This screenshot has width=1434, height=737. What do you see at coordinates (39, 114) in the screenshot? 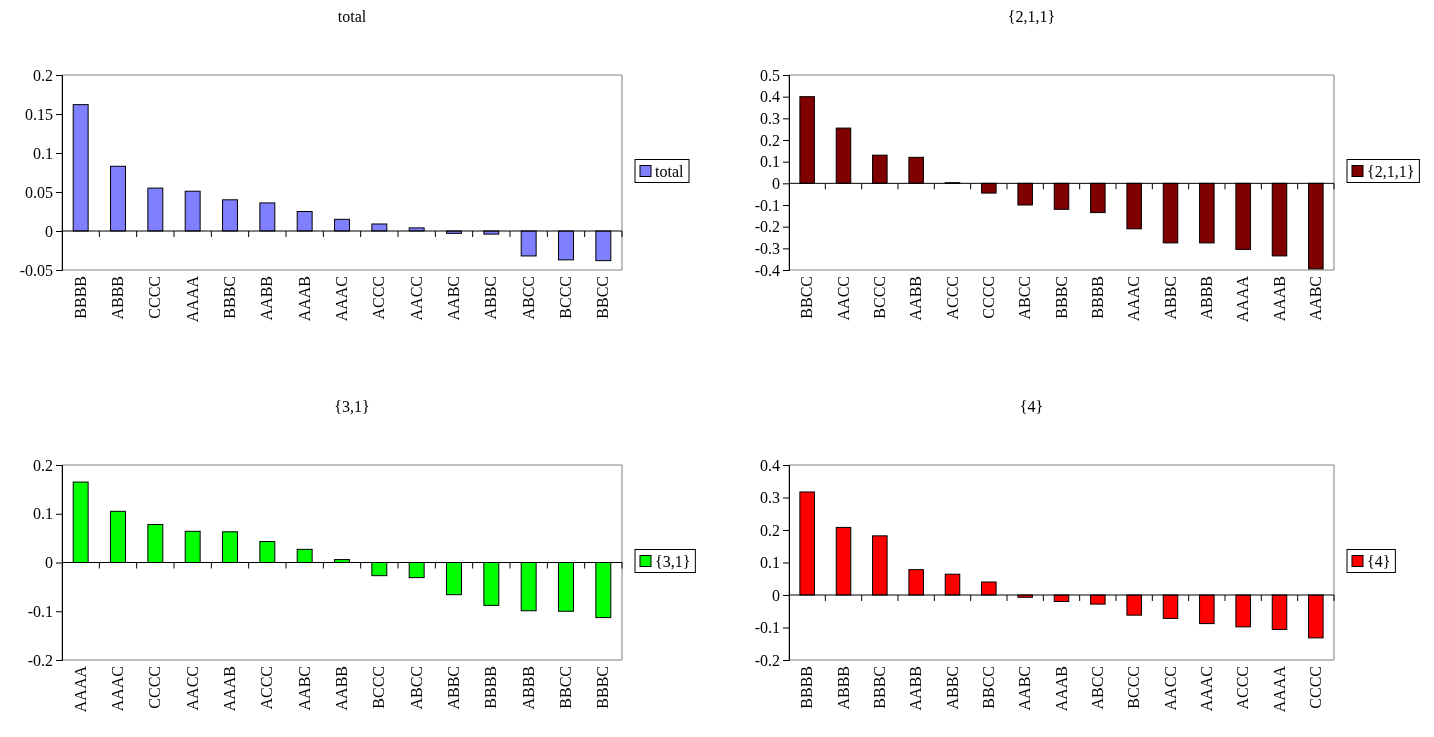
I see `y-tick-label: 0.15` at bounding box center [39, 114].